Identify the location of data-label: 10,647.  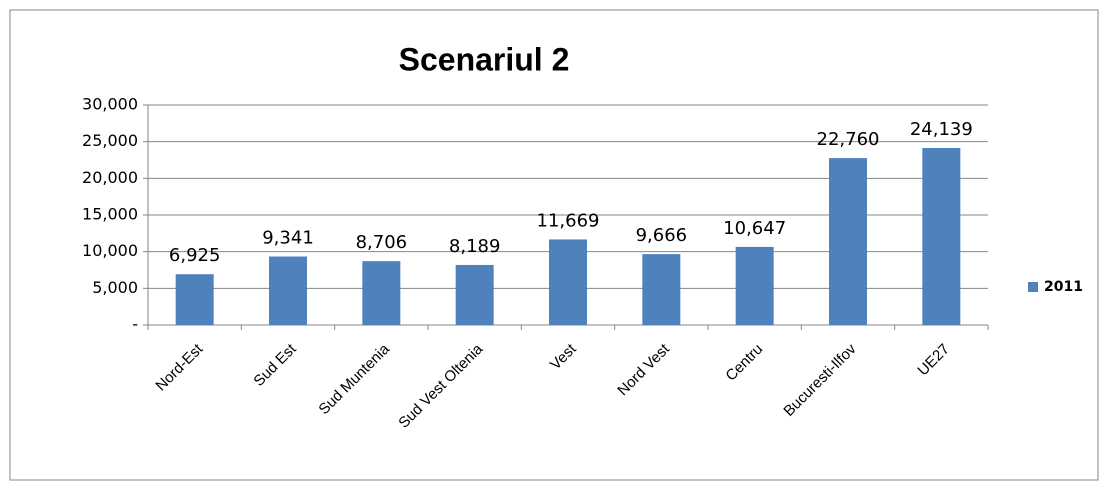
(754, 228).